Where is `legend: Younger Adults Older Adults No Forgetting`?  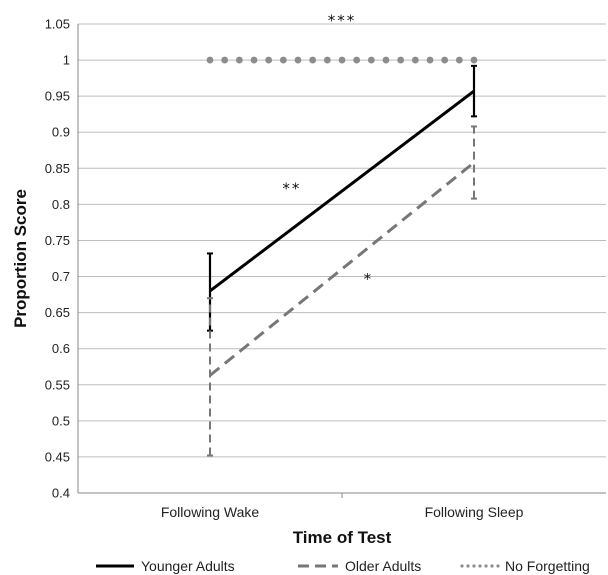 legend: Younger Adults Older Adults No Forgetting is located at coordinates (343, 566).